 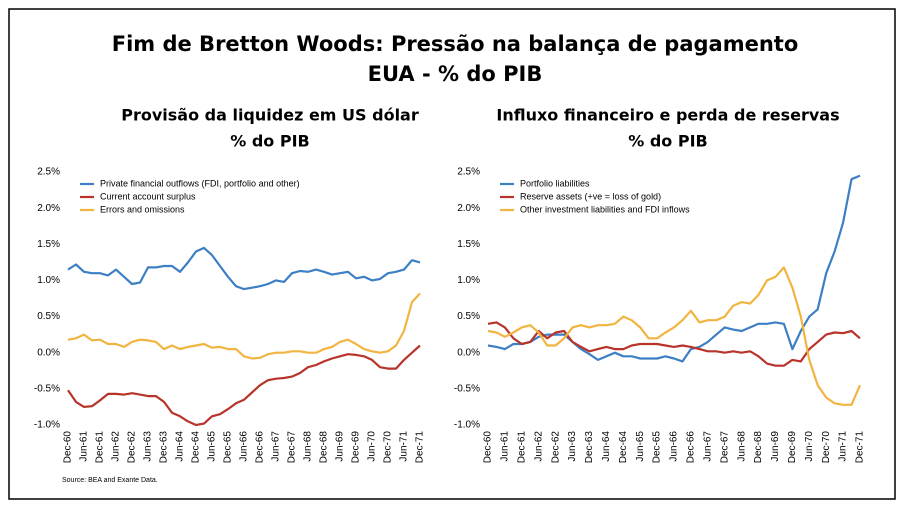 I want to click on legend-label: Current account surplus, so click(x=148, y=196).